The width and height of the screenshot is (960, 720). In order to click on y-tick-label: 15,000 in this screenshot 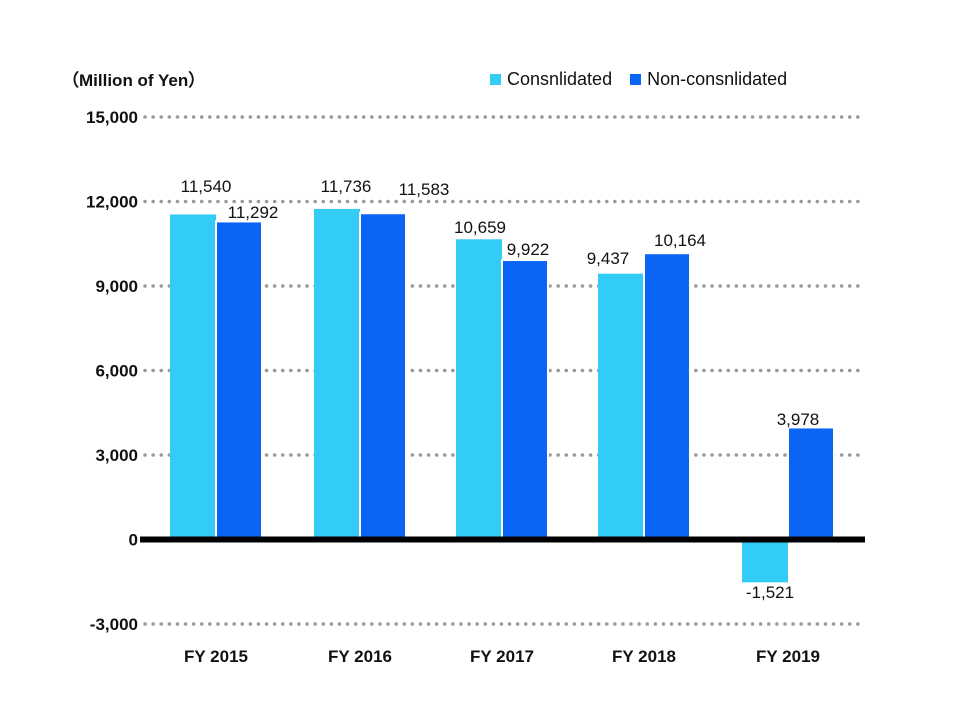, I will do `click(112, 117)`.